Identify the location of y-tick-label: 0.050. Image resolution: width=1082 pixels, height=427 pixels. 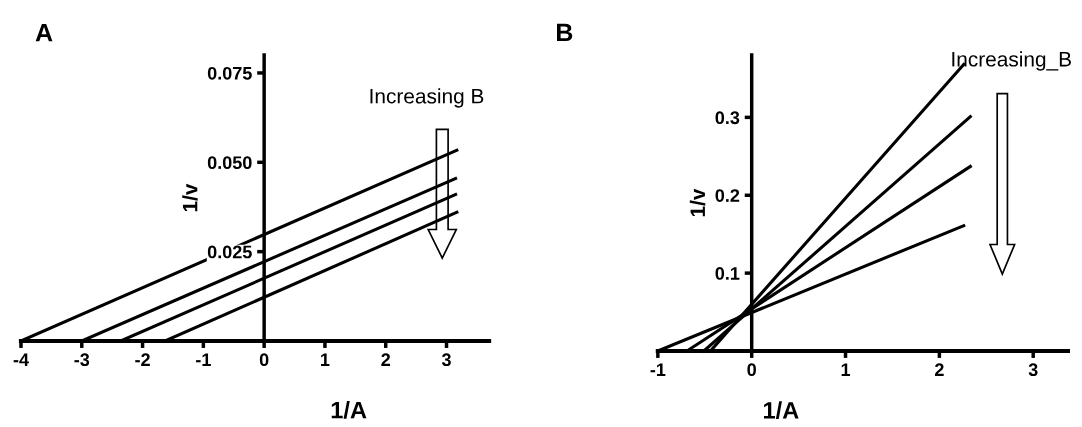
(229, 163).